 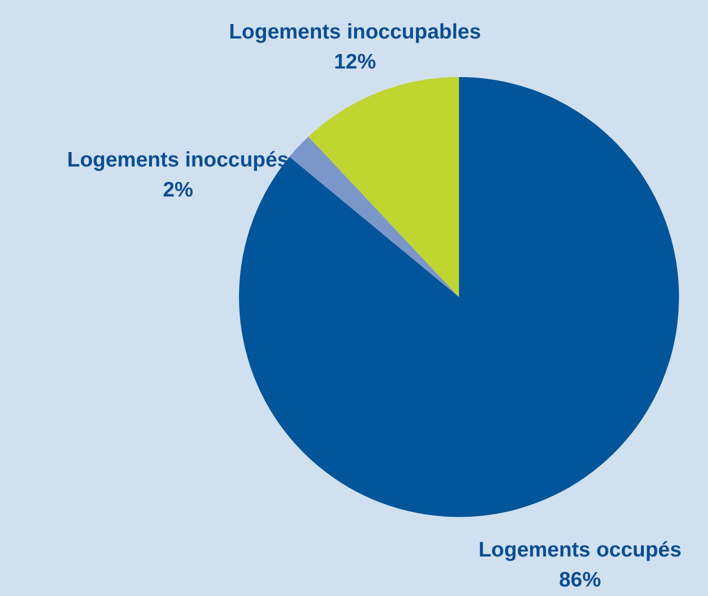 What do you see at coordinates (580, 580) in the screenshot?
I see `data-label: 86%` at bounding box center [580, 580].